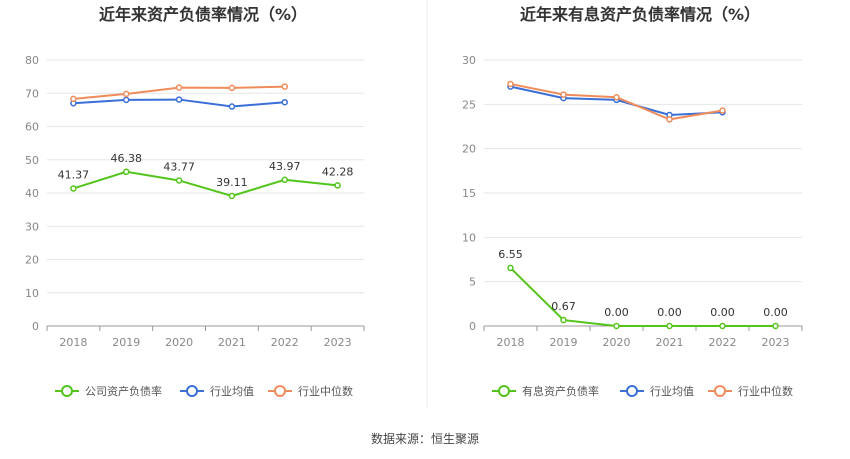  Describe the element at coordinates (510, 254) in the screenshot. I see `data-label: 6.55` at that location.